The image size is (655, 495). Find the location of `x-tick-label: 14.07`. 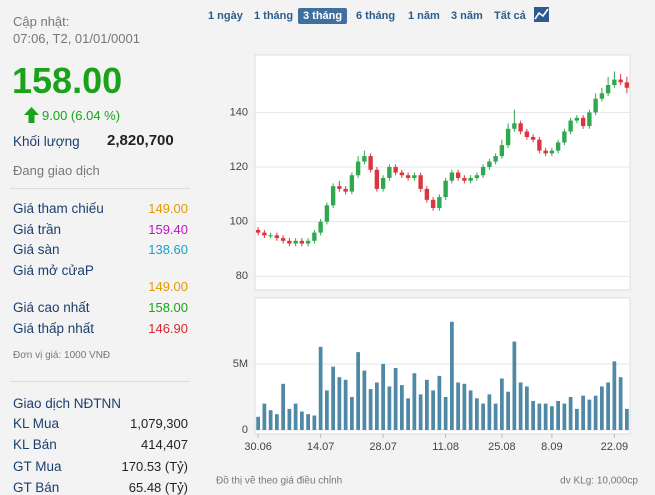

x-tick-label: 14.07 is located at coordinates (321, 447).